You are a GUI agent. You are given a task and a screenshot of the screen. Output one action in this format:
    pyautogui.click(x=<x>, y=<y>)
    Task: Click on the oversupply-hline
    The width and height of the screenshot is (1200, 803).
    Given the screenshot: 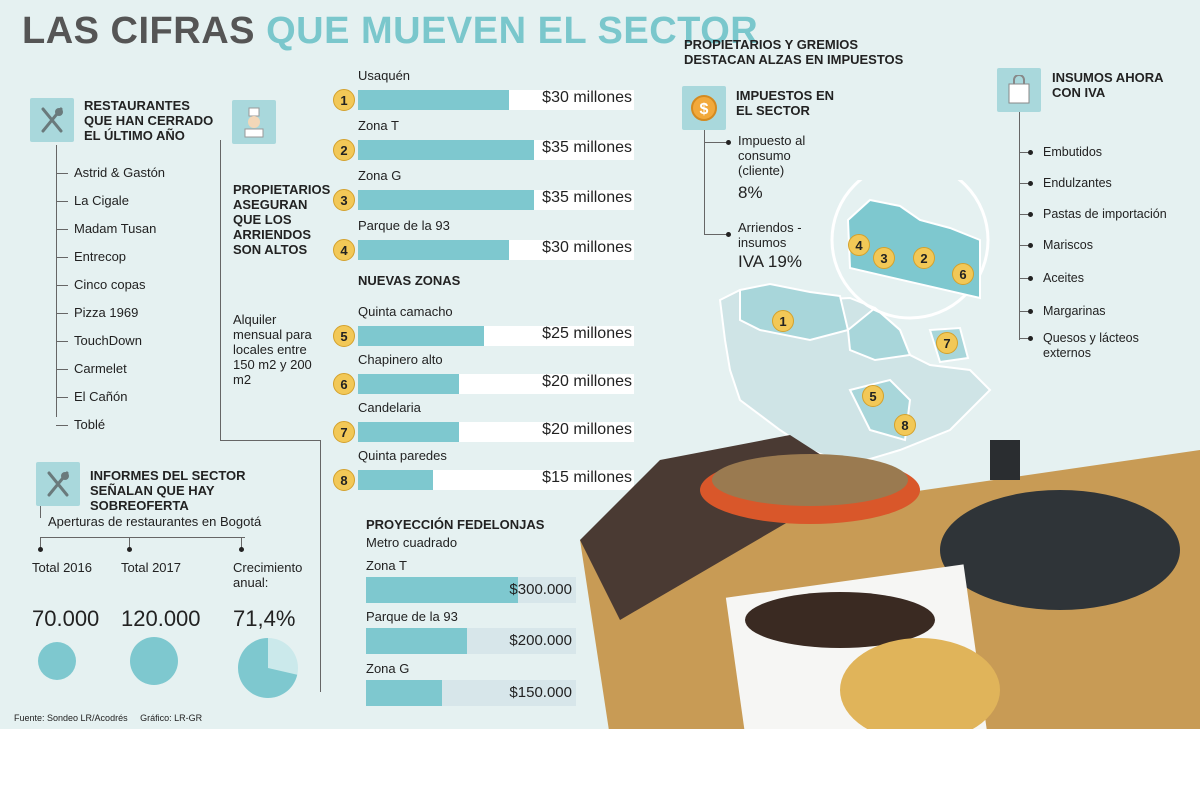 What is the action you would take?
    pyautogui.click(x=142, y=537)
    